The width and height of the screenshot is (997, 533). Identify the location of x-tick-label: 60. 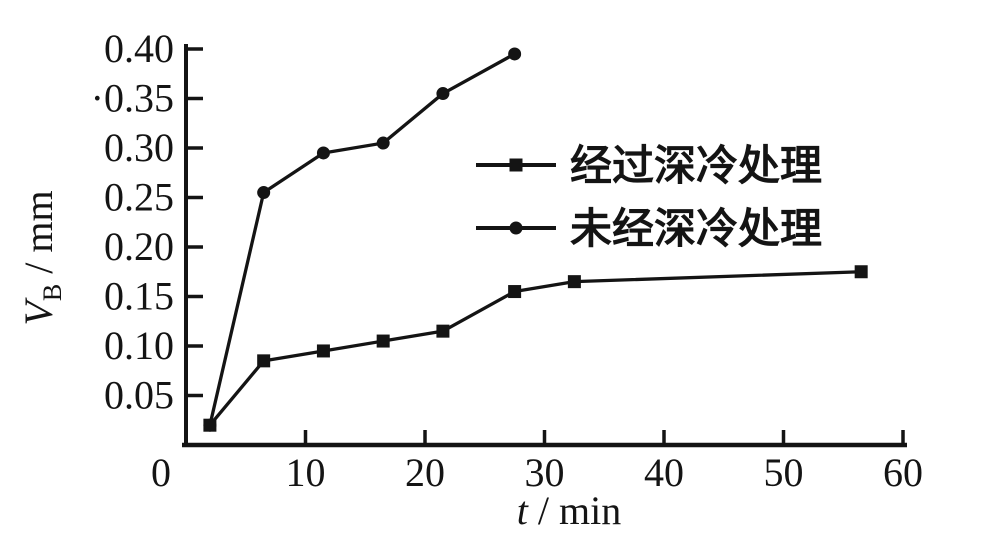
(903, 472).